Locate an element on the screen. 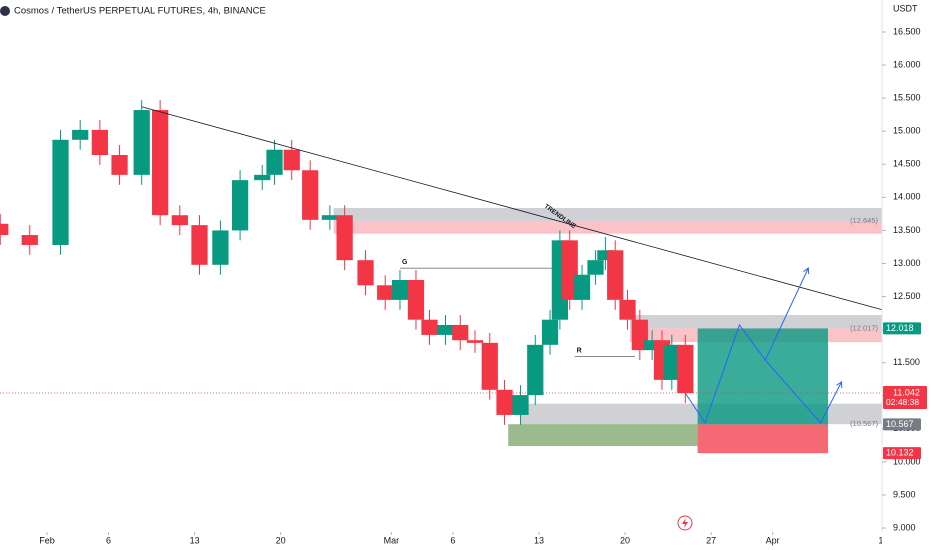 This screenshot has height=550, width=932. last-price-label: 11.042 is located at coordinates (906, 392).